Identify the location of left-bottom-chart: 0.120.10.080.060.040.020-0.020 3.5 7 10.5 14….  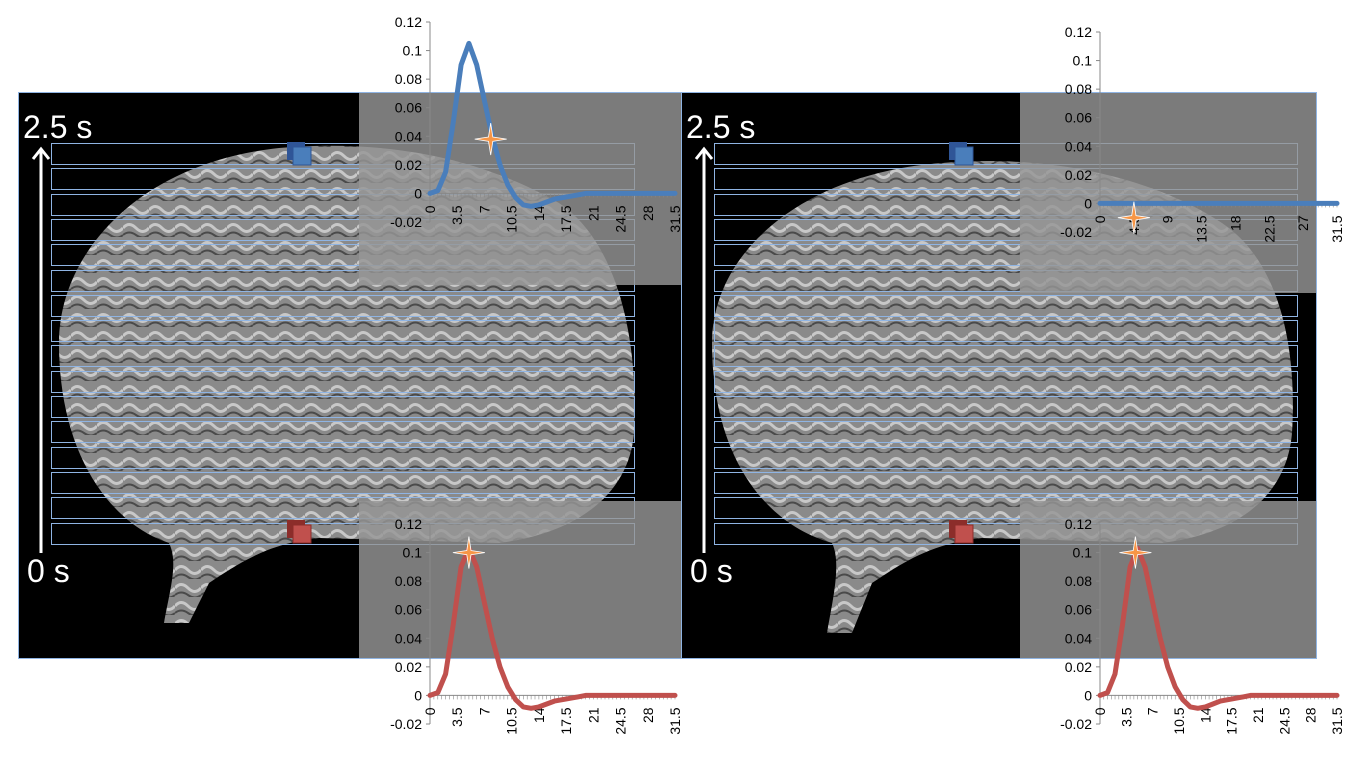
(536, 625).